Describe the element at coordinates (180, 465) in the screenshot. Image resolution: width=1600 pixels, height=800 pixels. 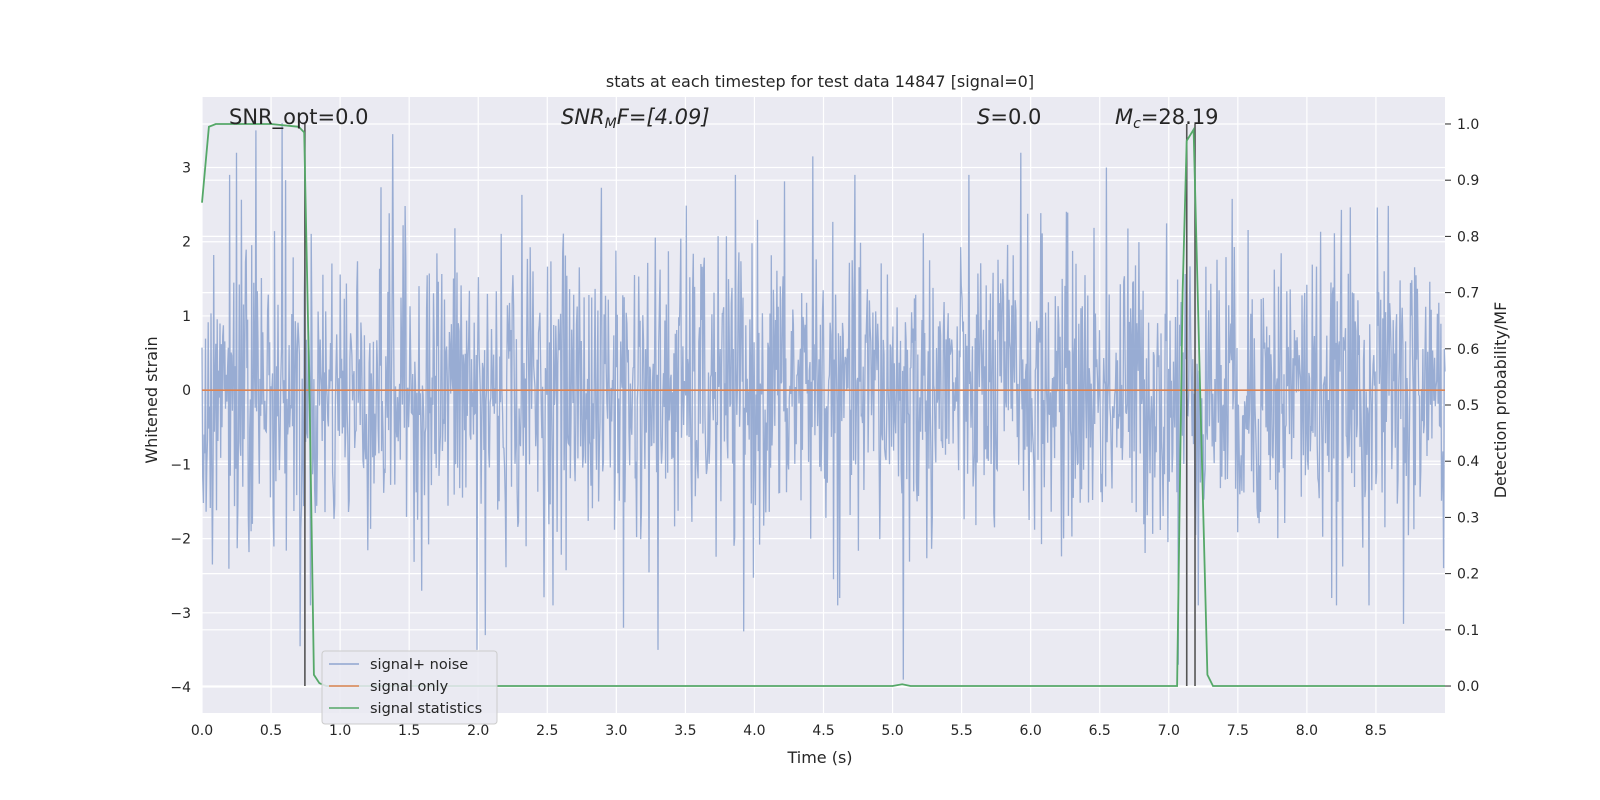
I see `y-tick-label: −1` at that location.